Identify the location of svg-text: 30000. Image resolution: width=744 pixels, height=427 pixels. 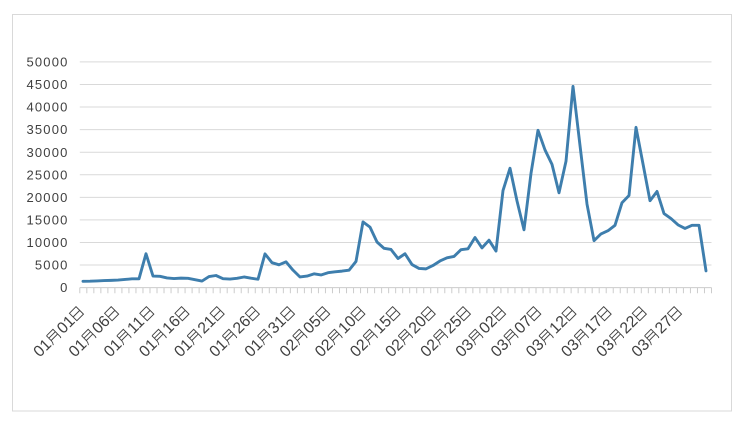
(47, 152).